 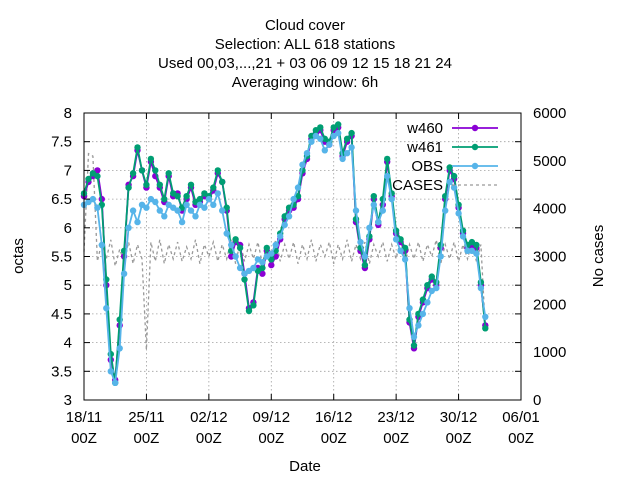 I want to click on x-tick-label-date: 30/12, so click(x=459, y=417).